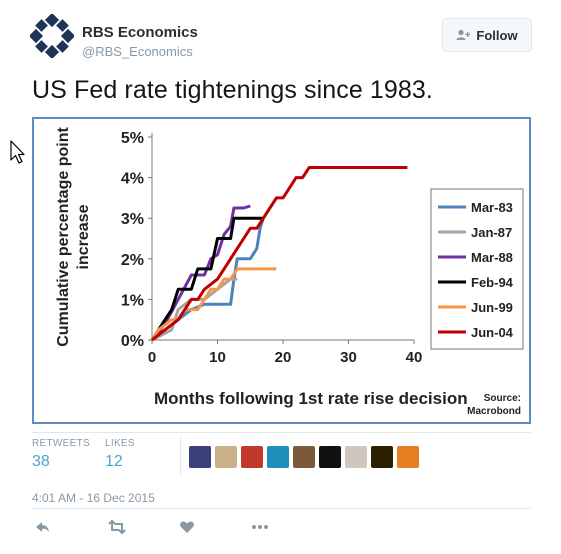 This screenshot has height=554, width=561. Describe the element at coordinates (70, 527) in the screenshot. I see `reply-icon` at that location.